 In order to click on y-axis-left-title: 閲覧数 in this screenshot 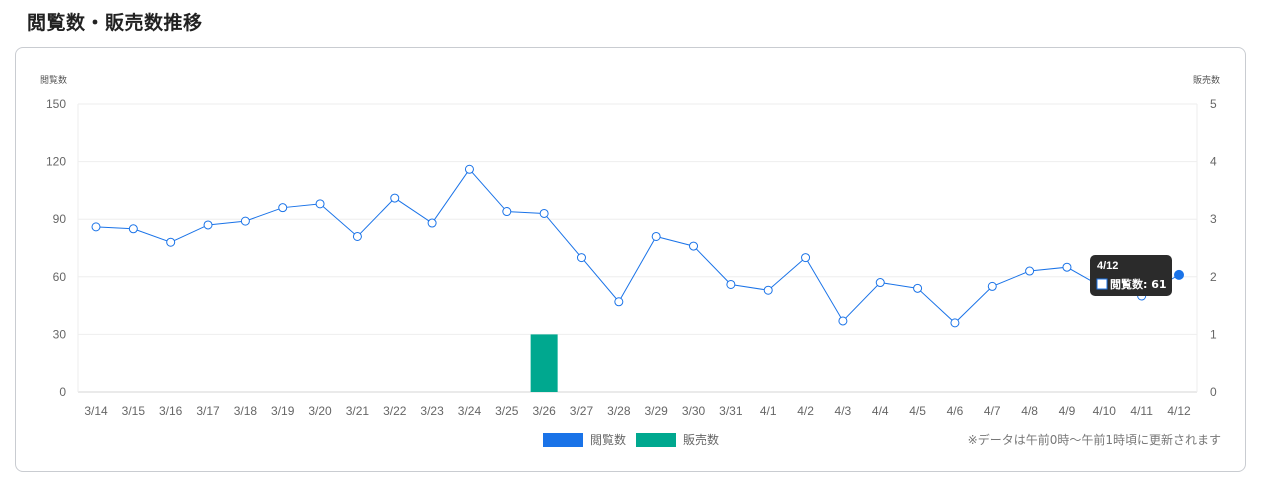, I will do `click(53, 80)`.